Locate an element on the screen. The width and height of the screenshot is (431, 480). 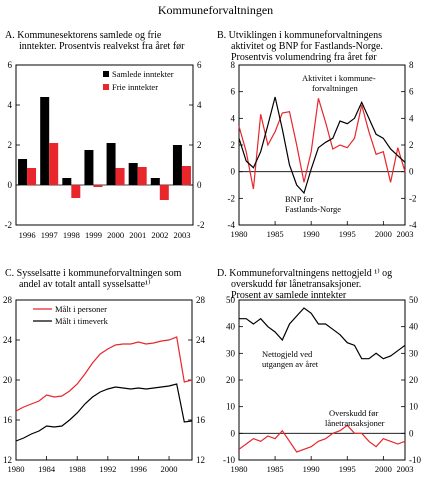
bar-frie-2000 is located at coordinates (120, 176).